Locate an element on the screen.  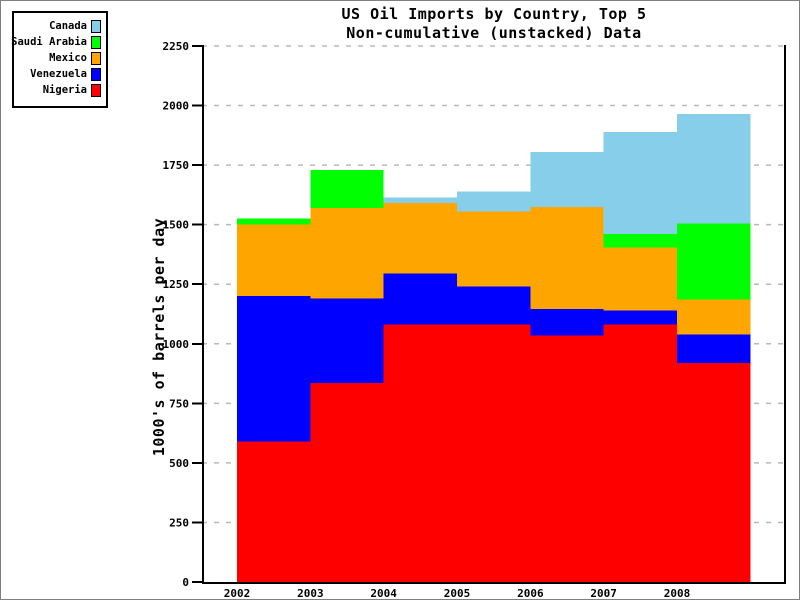
legend: Canada Saudi Arabia Mexico Venezuela Nigeria is located at coordinates (59, 59).